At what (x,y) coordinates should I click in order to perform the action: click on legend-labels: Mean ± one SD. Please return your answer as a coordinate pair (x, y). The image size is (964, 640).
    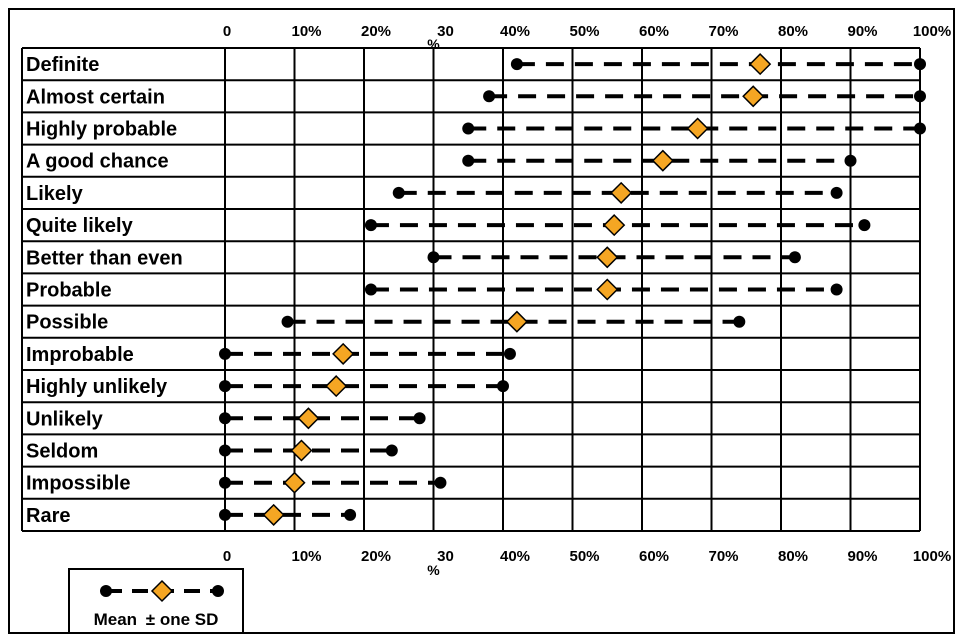
    Looking at the image, I should click on (156, 620).